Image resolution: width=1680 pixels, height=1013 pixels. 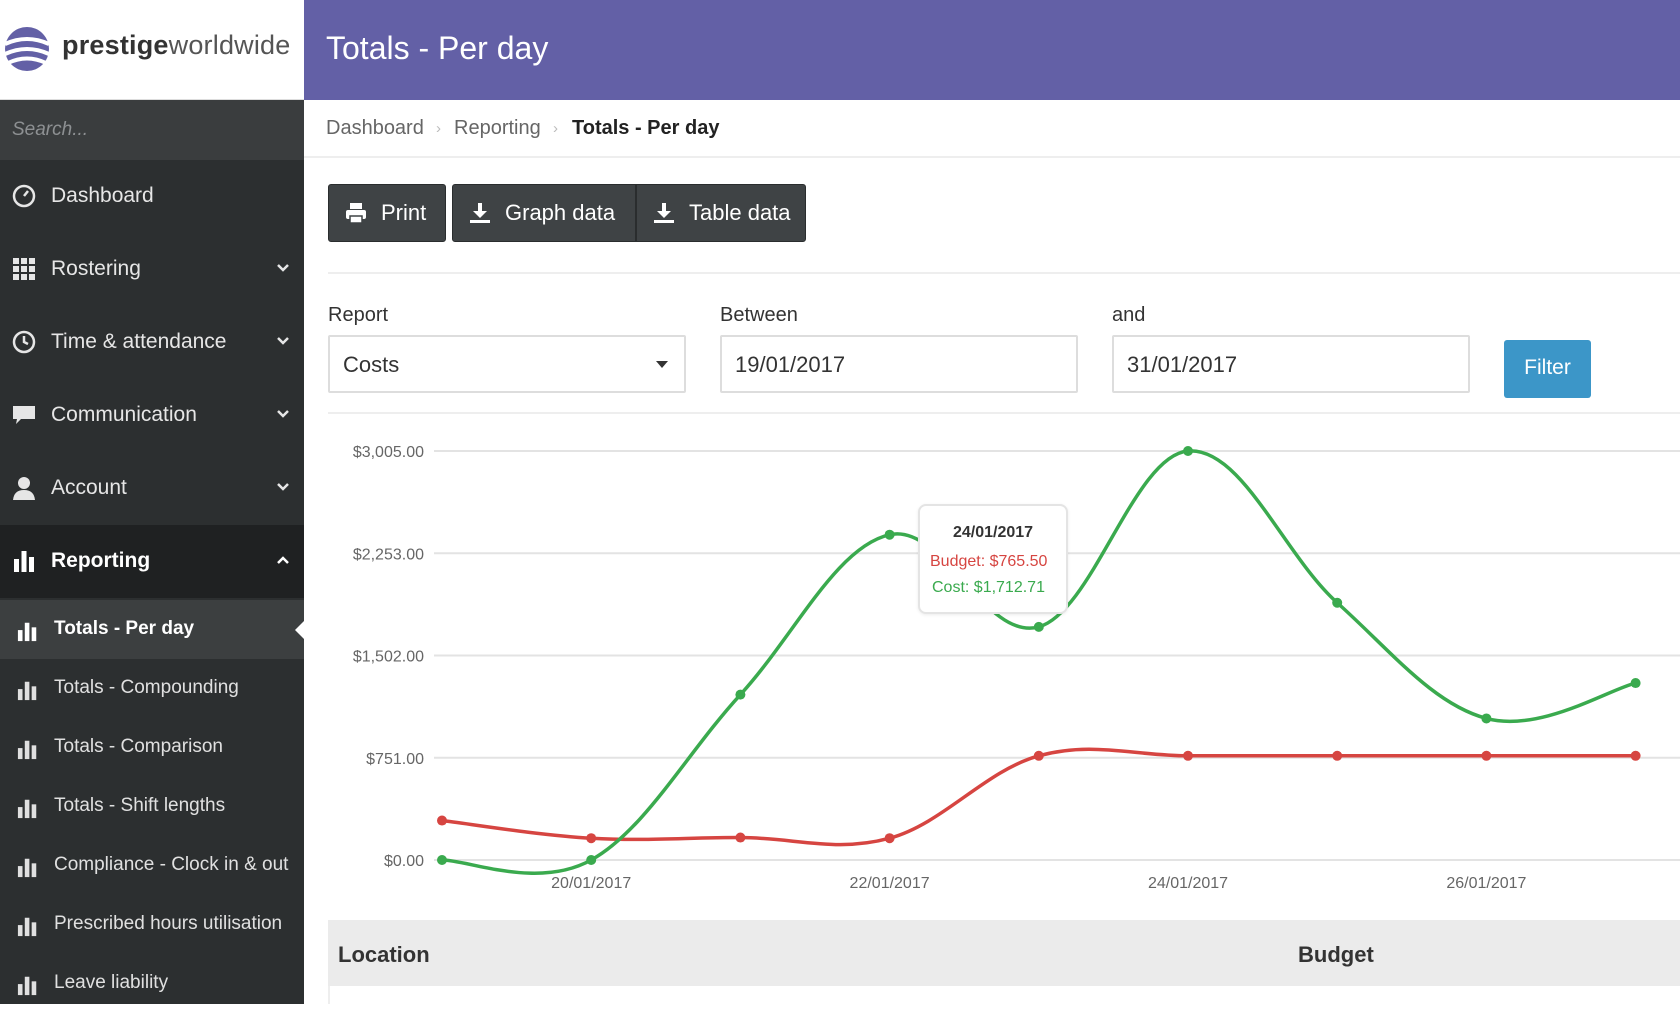 What do you see at coordinates (152, 629) in the screenshot?
I see `sidebar-subitem-totals-per-day: Totals - Per day` at bounding box center [152, 629].